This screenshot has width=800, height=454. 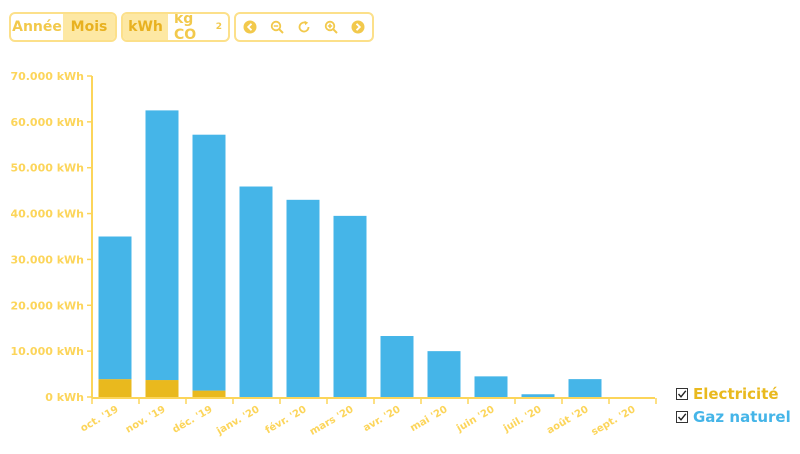 What do you see at coordinates (736, 394) in the screenshot?
I see `legend-label-electricity: Electricité` at bounding box center [736, 394].